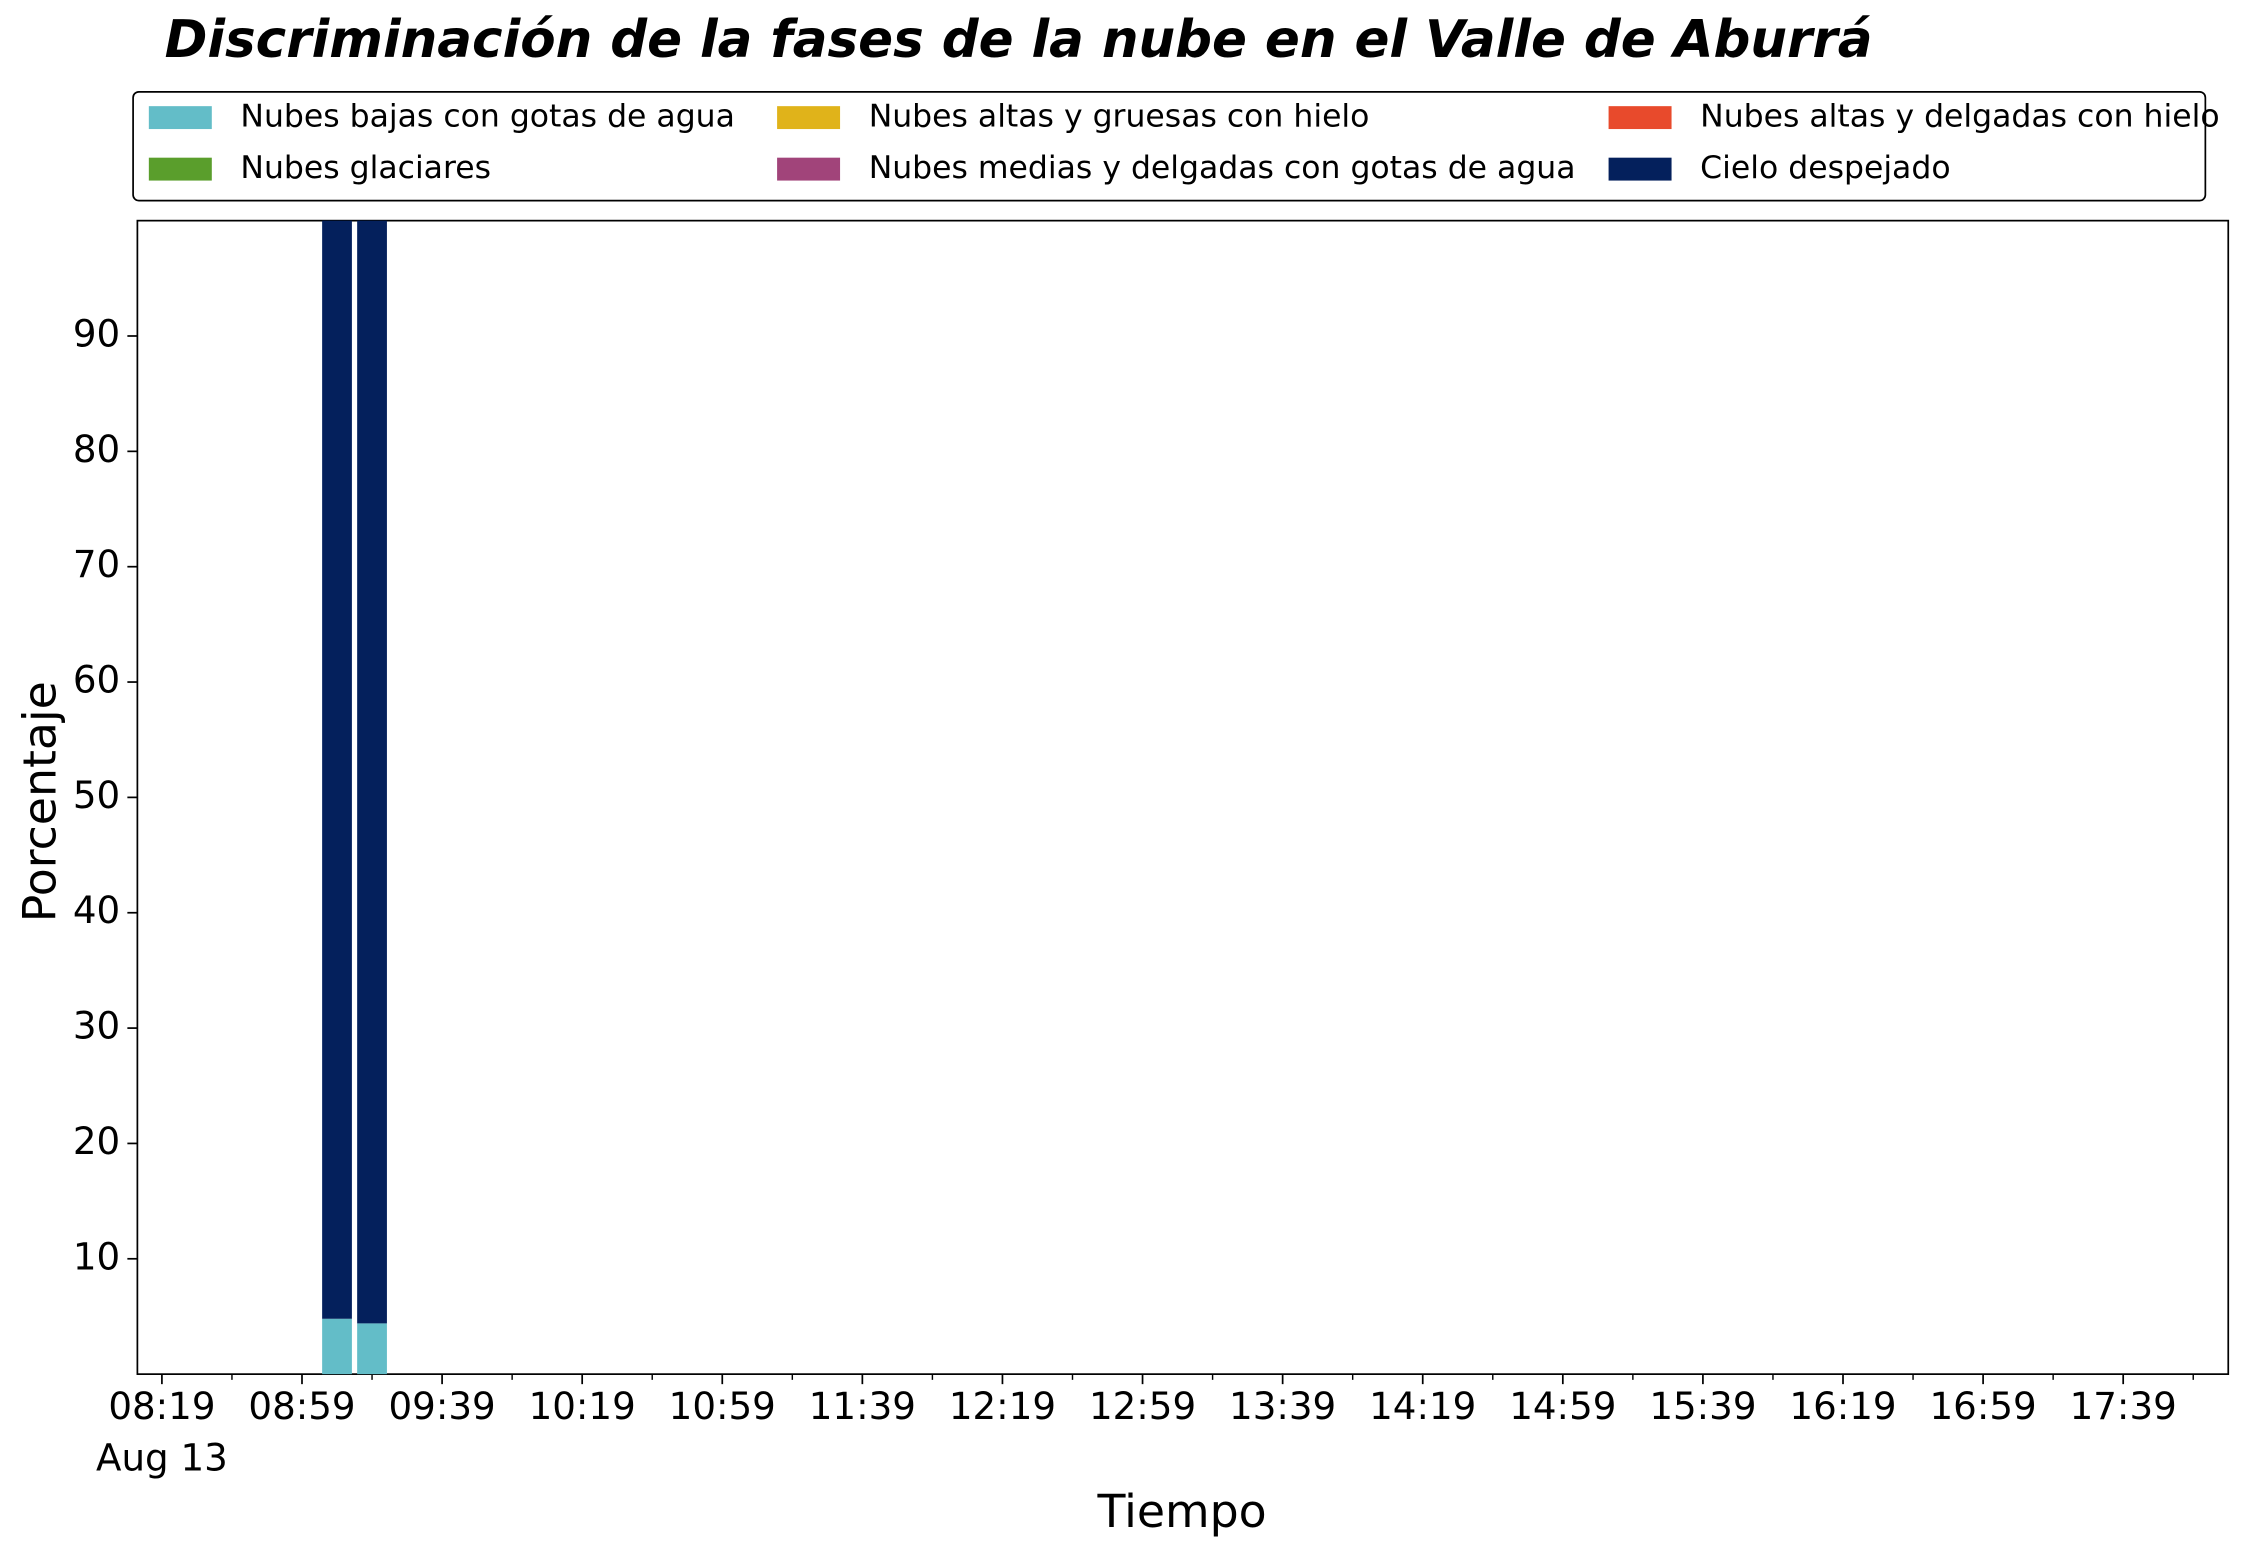  What do you see at coordinates (96, 1026) in the screenshot?
I see `y-tick-label: 30` at bounding box center [96, 1026].